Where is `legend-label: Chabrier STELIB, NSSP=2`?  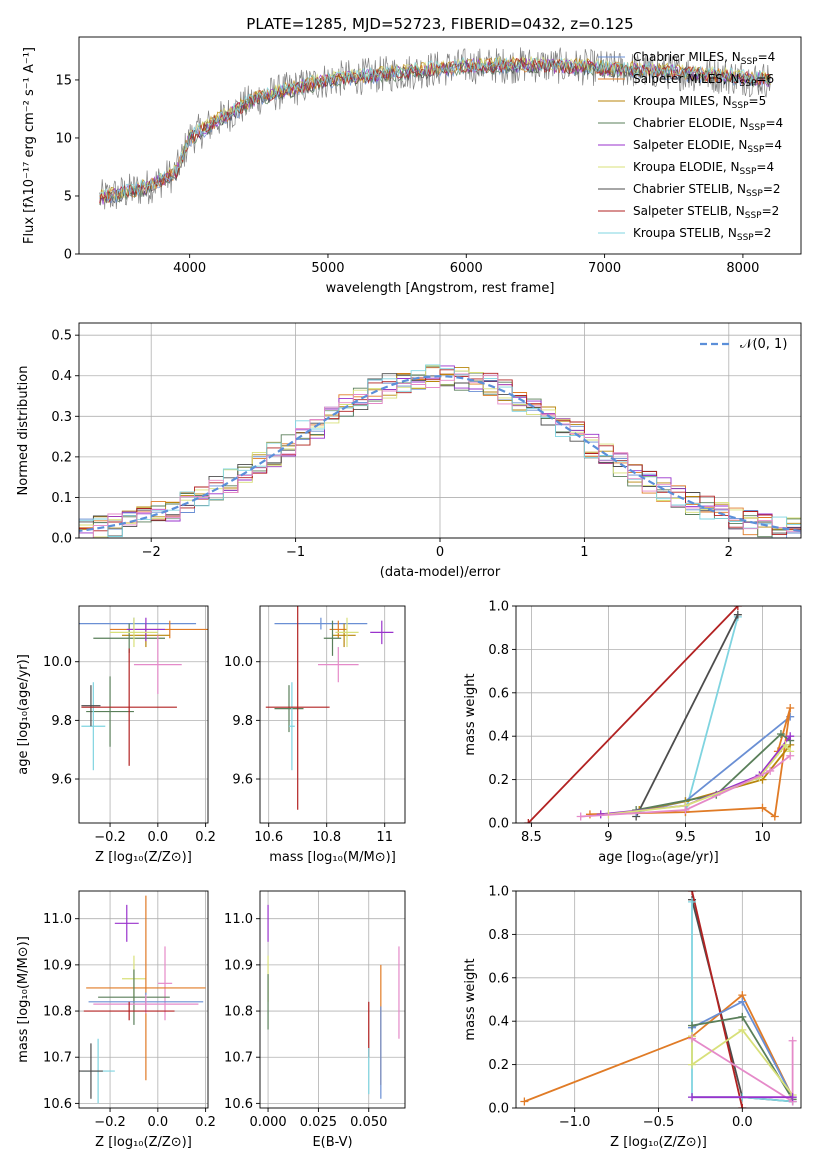
legend-label: Chabrier STELIB, NSSP=2 is located at coordinates (707, 190).